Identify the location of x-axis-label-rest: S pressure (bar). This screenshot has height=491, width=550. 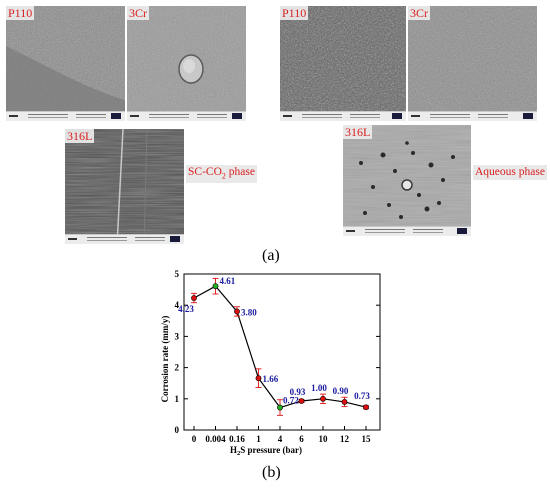
(271, 450).